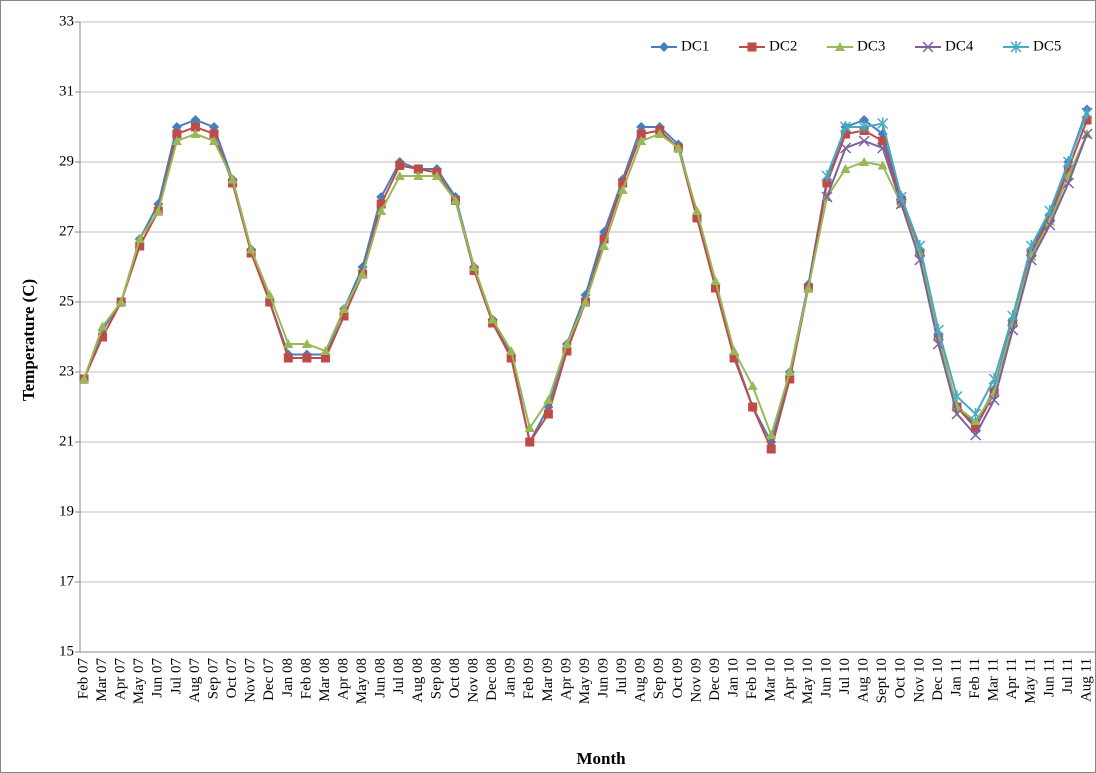 This screenshot has height=773, width=1096. Describe the element at coordinates (622, 676) in the screenshot. I see `x-tick-label: Jul 09` at that location.